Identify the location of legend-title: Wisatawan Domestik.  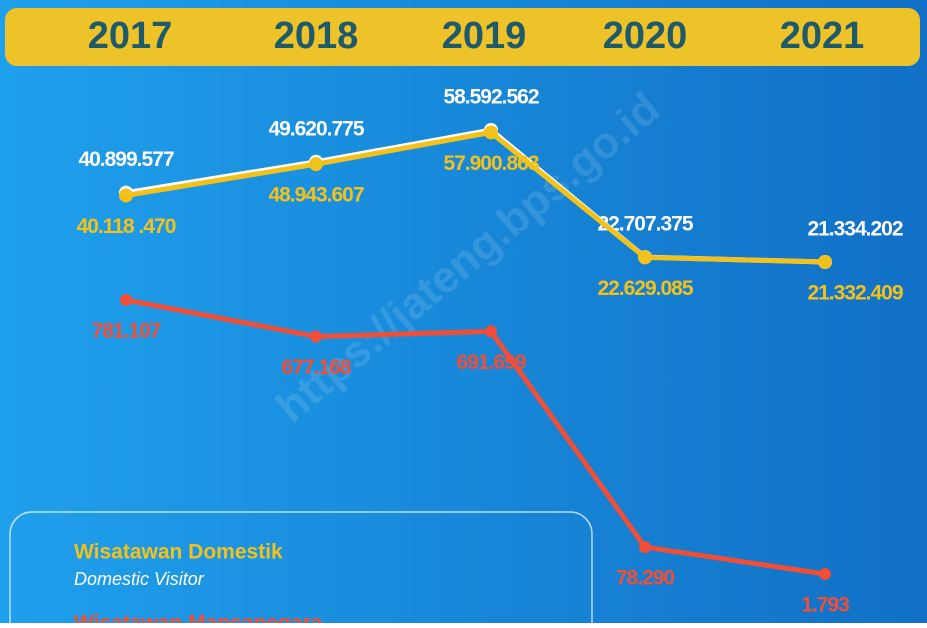
(178, 552).